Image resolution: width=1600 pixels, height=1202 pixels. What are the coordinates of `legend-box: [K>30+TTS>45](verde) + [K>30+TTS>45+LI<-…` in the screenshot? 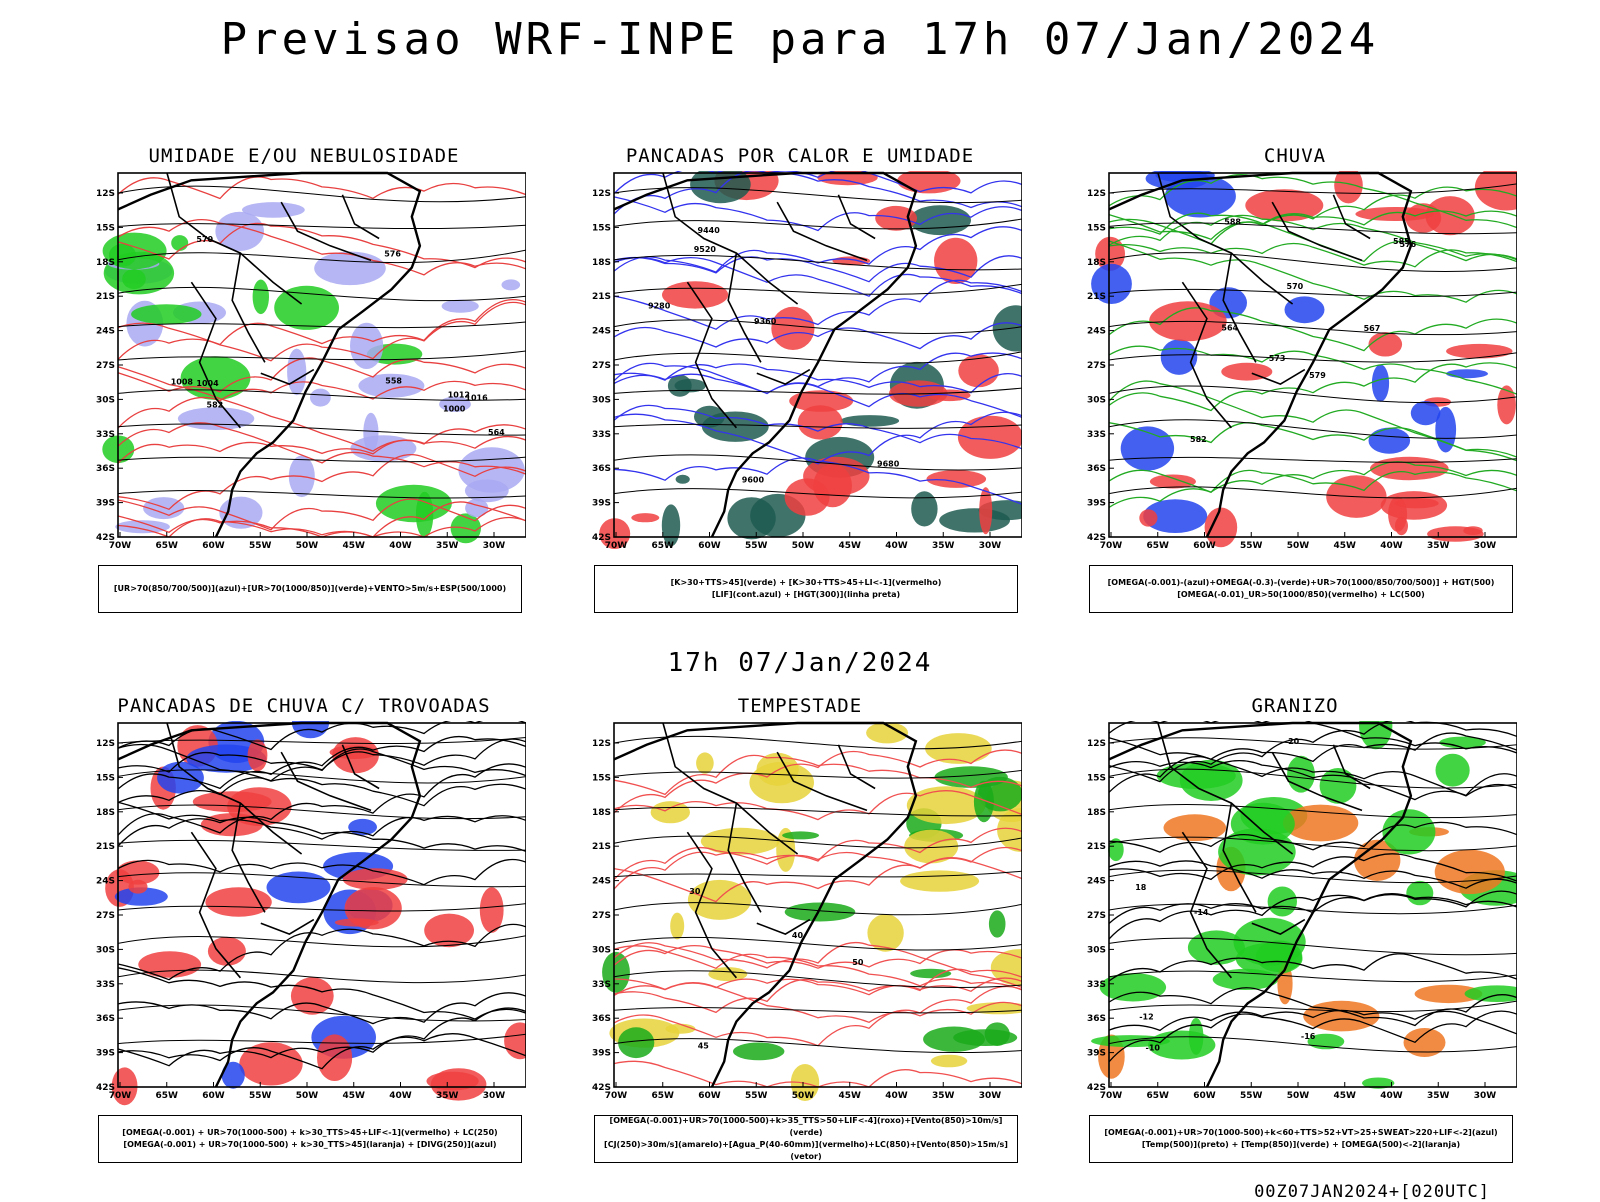 It's located at (806, 589).